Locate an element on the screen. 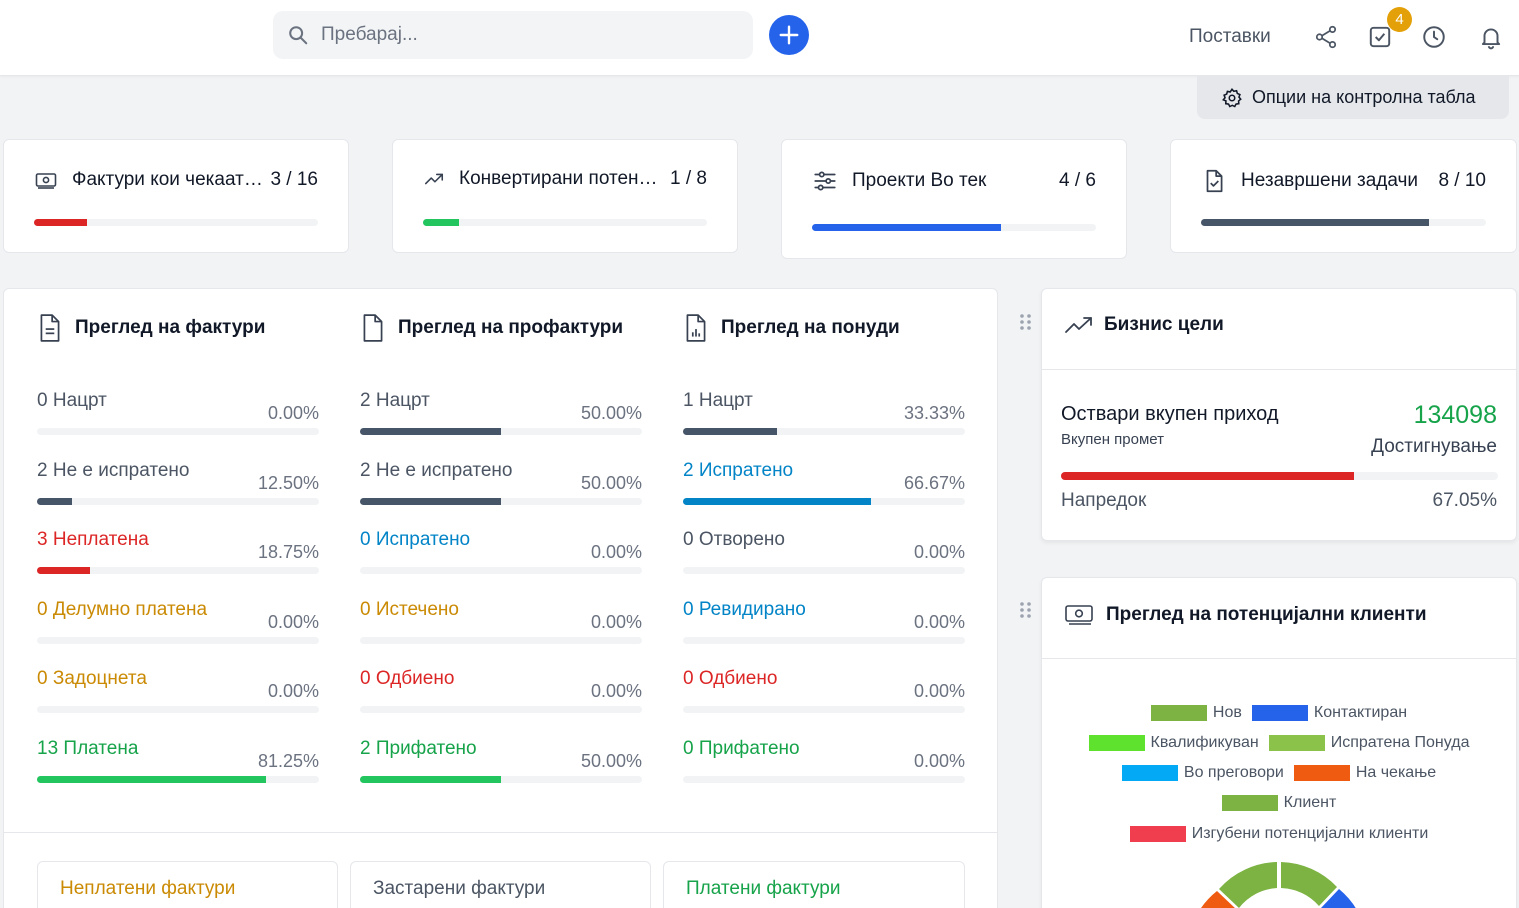  legend-item: На чекање is located at coordinates (1365, 773).